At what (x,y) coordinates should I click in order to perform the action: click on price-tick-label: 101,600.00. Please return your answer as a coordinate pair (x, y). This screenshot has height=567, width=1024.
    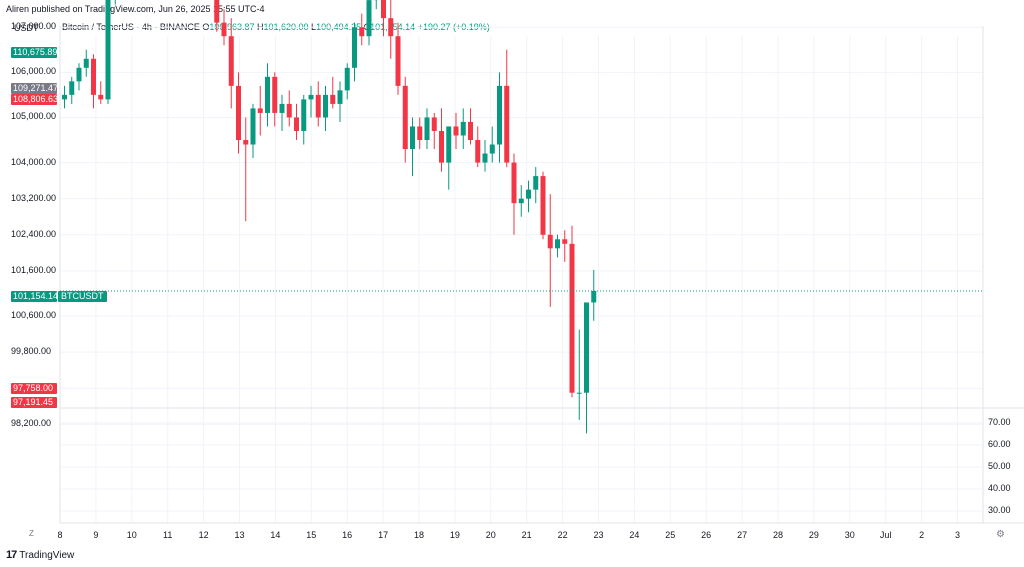
    Looking at the image, I should click on (34, 269).